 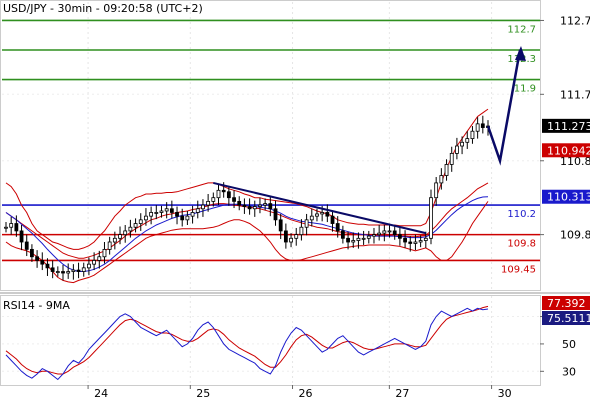 I want to click on rsi-box-ma, so click(x=566, y=303).